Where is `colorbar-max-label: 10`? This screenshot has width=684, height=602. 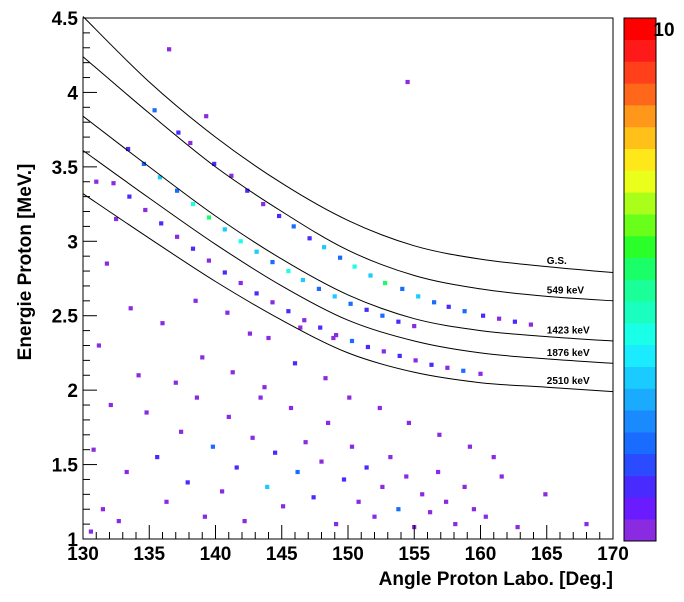 colorbar-max-label: 10 is located at coordinates (663, 30).